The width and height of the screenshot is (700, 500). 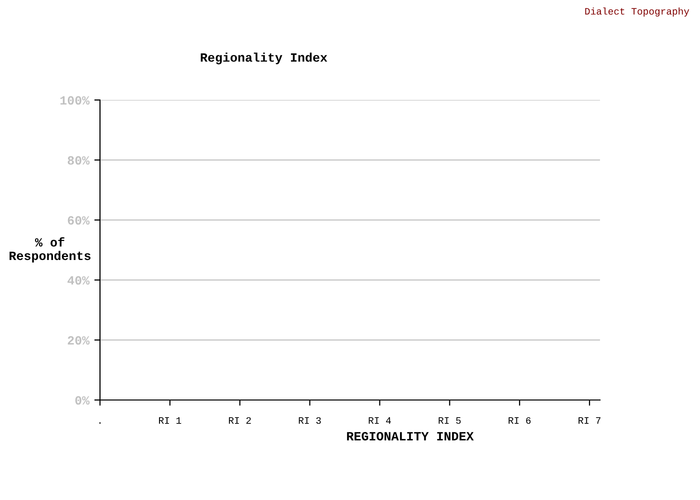 What do you see at coordinates (239, 420) in the screenshot?
I see `x-tick-label: RI 2` at bounding box center [239, 420].